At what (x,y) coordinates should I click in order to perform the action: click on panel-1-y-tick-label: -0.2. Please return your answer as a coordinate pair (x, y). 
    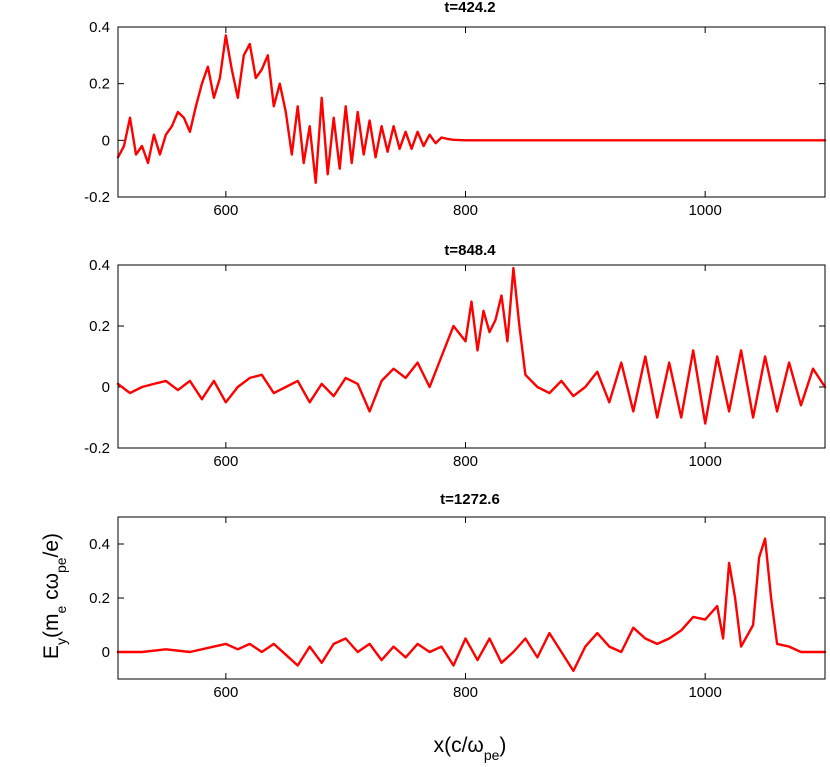
    Looking at the image, I should click on (97, 197).